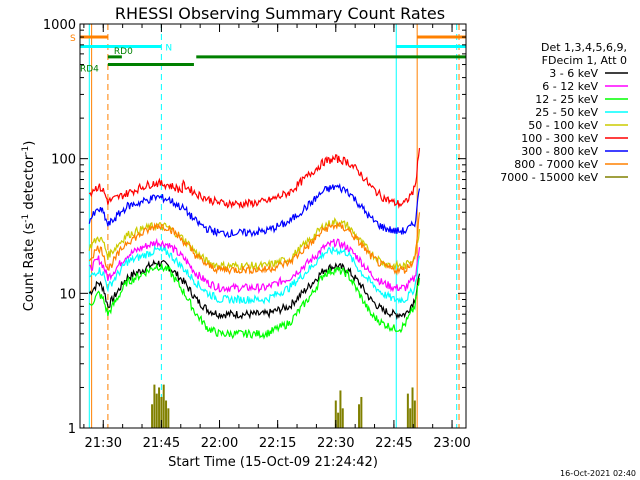 The width and height of the screenshot is (640, 480). I want to click on legend-entry: 100 - 300 keV, so click(559, 138).